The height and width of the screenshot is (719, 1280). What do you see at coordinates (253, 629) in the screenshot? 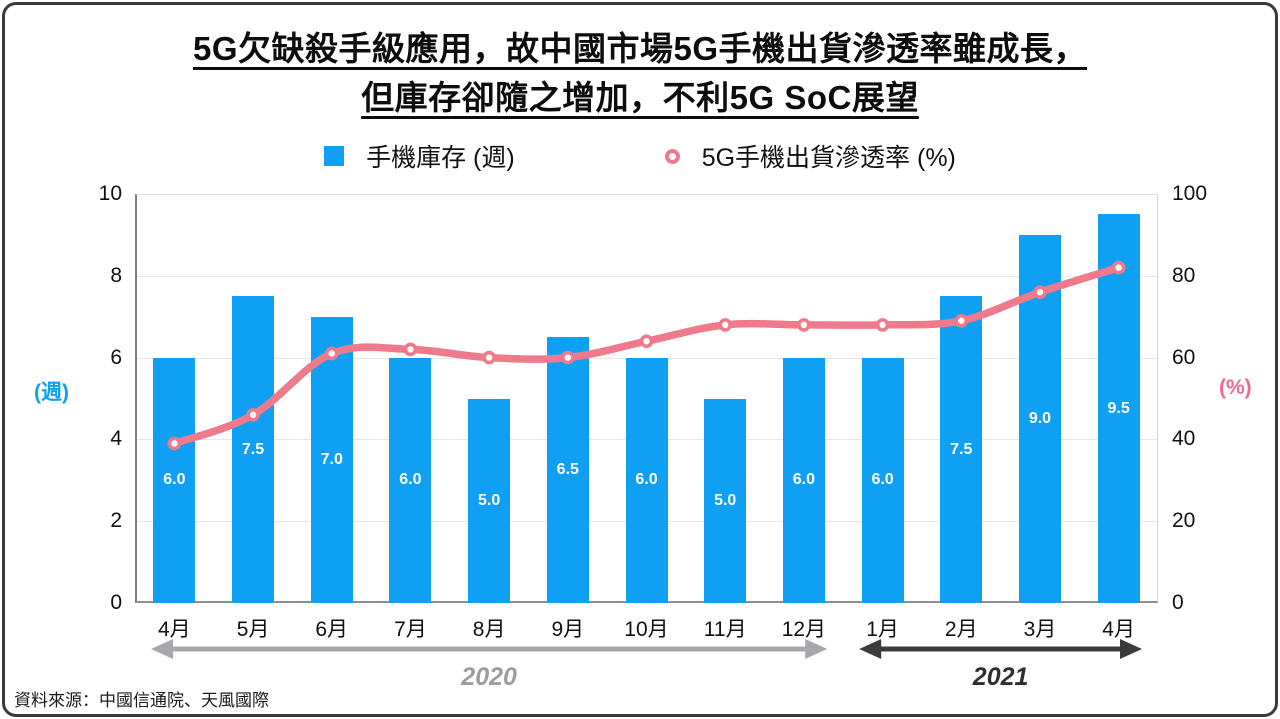
I see `x-axis-label: 5月` at bounding box center [253, 629].